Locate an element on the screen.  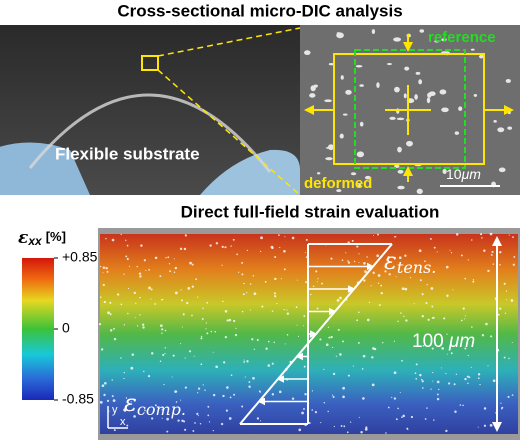
reference-label: reference is located at coordinates (462, 37).